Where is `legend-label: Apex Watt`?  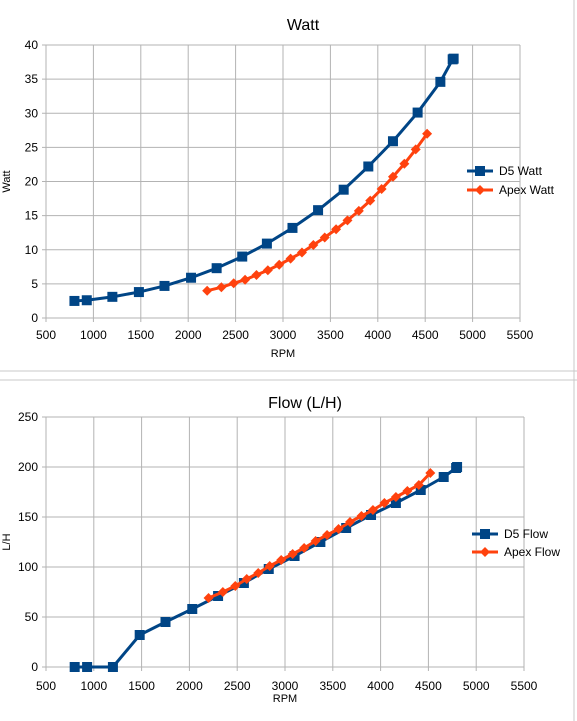 legend-label: Apex Watt is located at coordinates (527, 190).